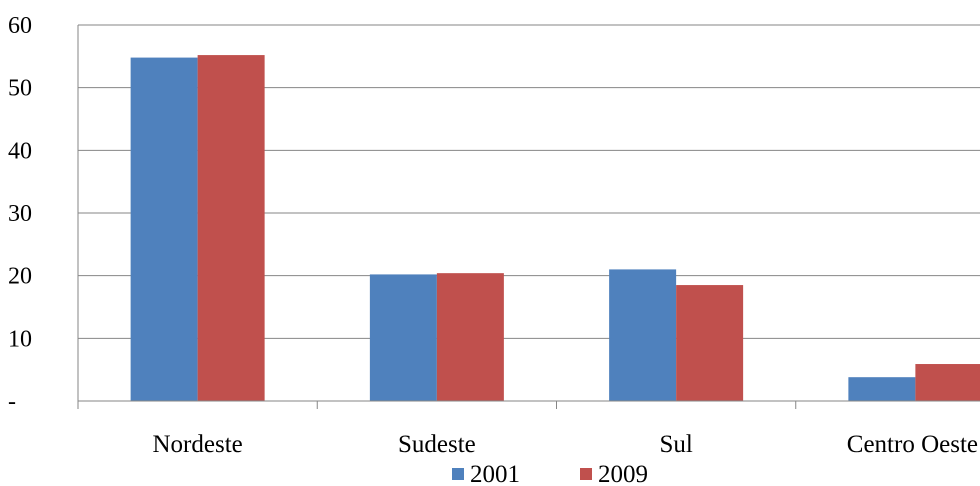 Image resolution: width=980 pixels, height=486 pixels. I want to click on bar-2009-centro-oeste, so click(947, 382).